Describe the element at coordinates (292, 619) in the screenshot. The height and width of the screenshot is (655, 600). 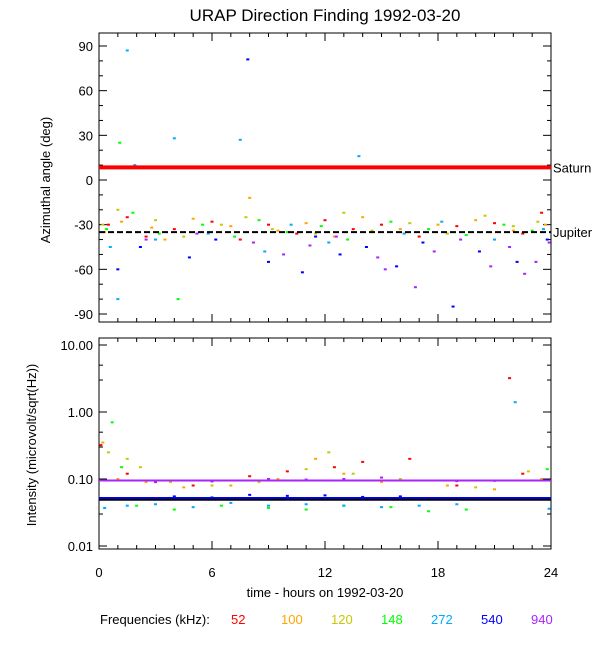
I see `legend-item-100khz: 100` at that location.